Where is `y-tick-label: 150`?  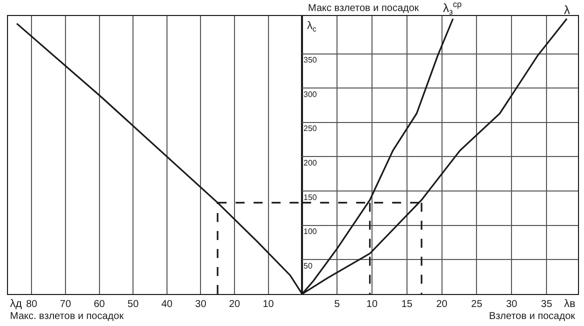
y-tick-label: 150 is located at coordinates (311, 197).